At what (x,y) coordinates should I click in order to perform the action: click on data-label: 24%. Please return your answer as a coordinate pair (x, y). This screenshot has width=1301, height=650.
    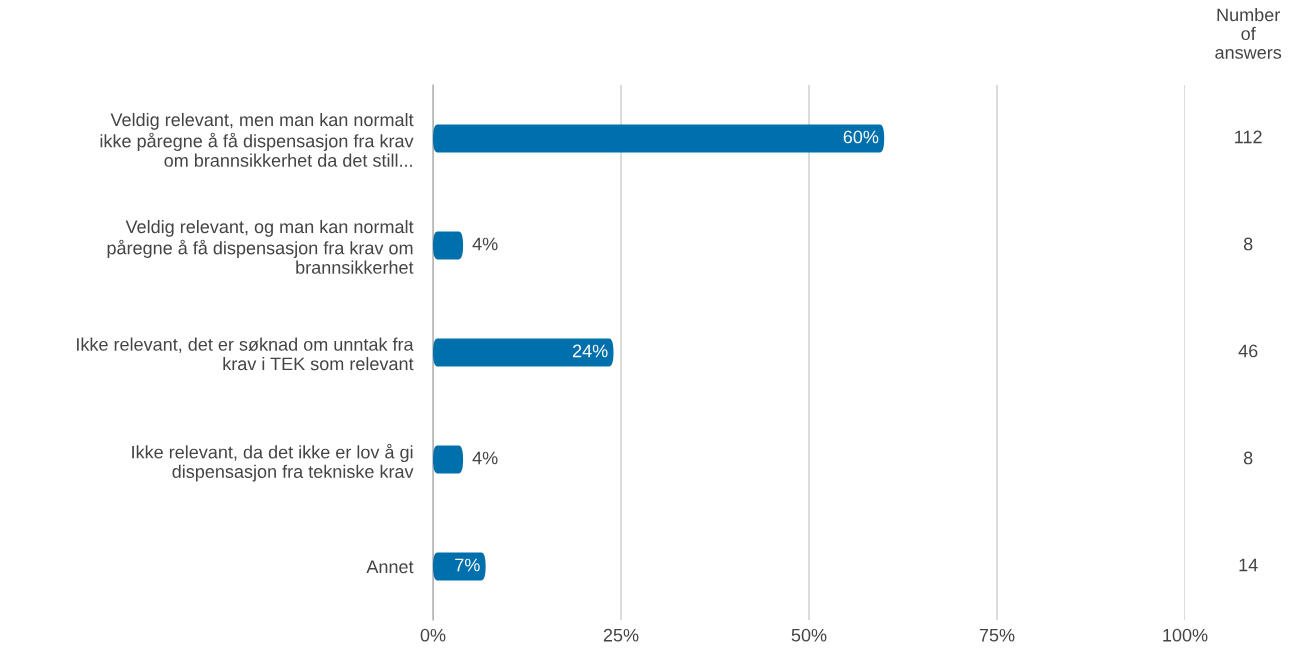
    Looking at the image, I should click on (590, 351).